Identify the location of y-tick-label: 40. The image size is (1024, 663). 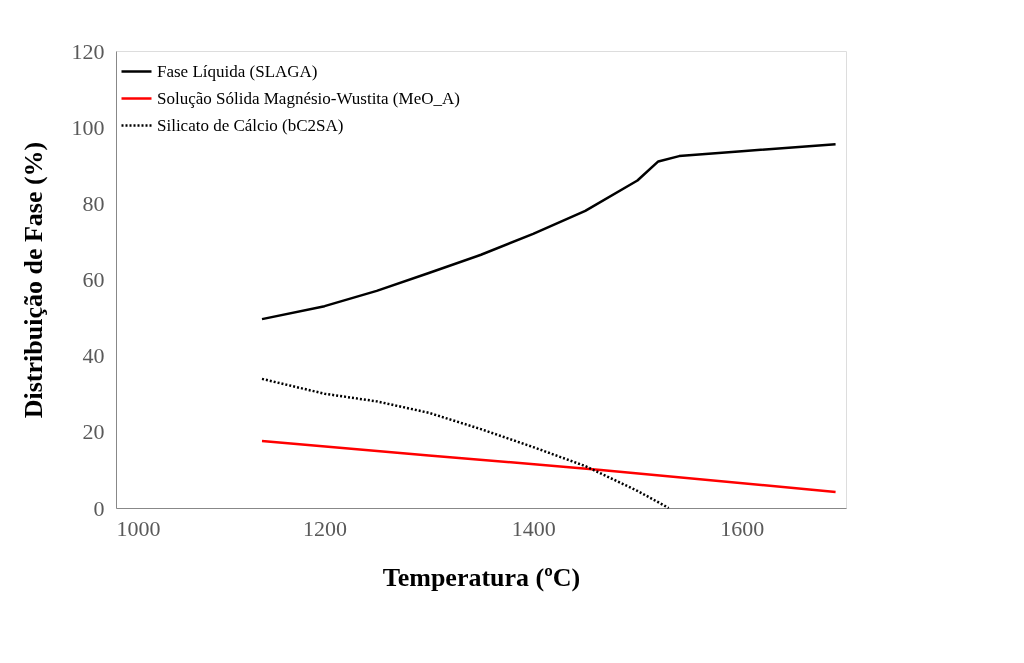
(93, 356).